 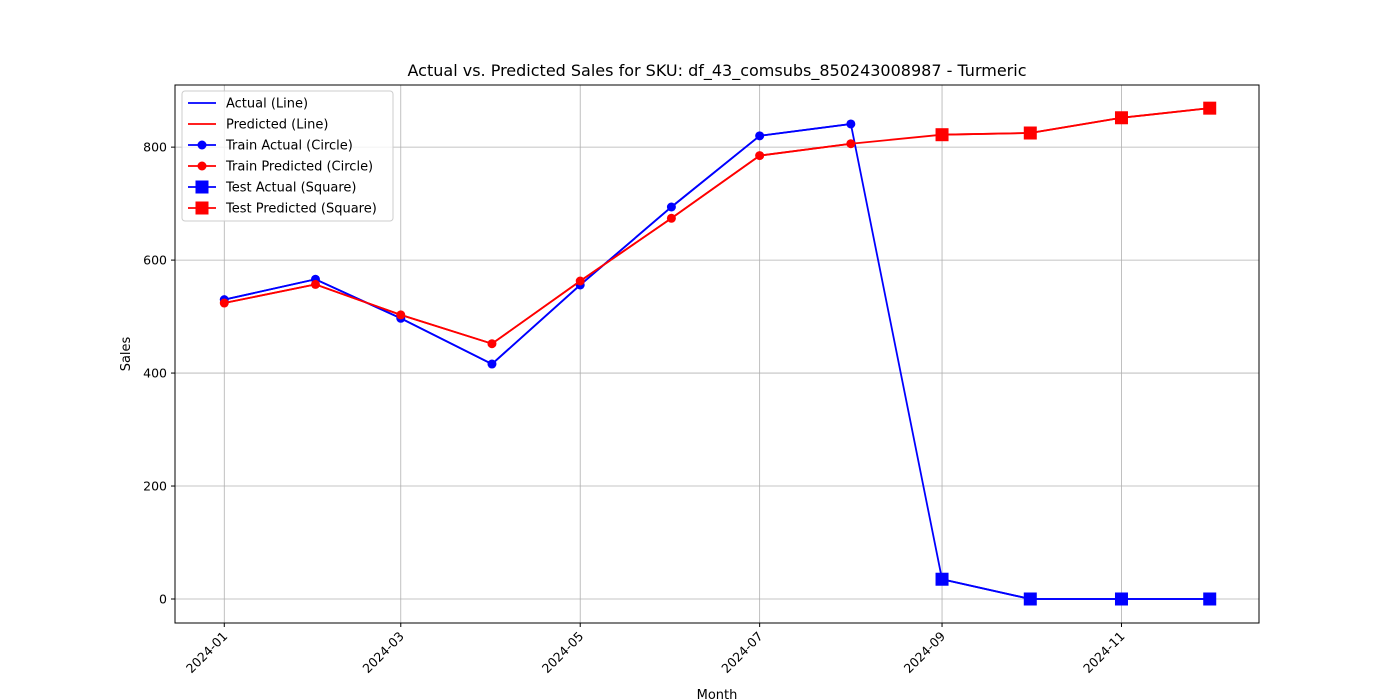 What do you see at coordinates (291, 188) in the screenshot?
I see `legend-label: Test Actual (Square)` at bounding box center [291, 188].